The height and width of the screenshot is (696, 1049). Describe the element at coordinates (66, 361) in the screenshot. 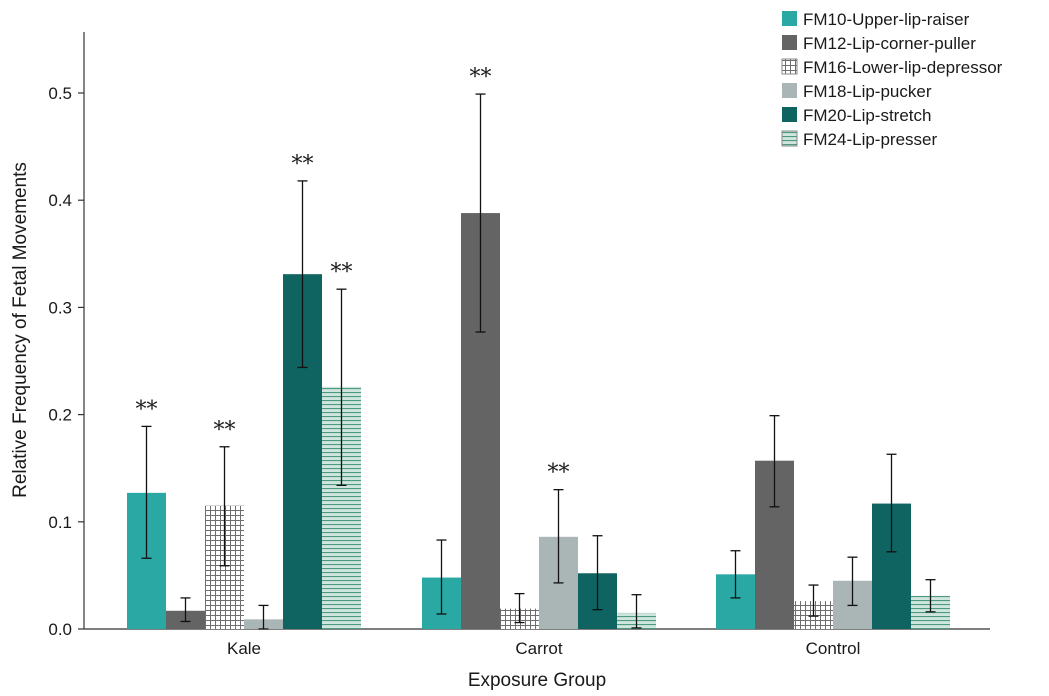

I see `y-ticks: 0.0 0.1 0.2 0.3 0.4 0.5` at that location.